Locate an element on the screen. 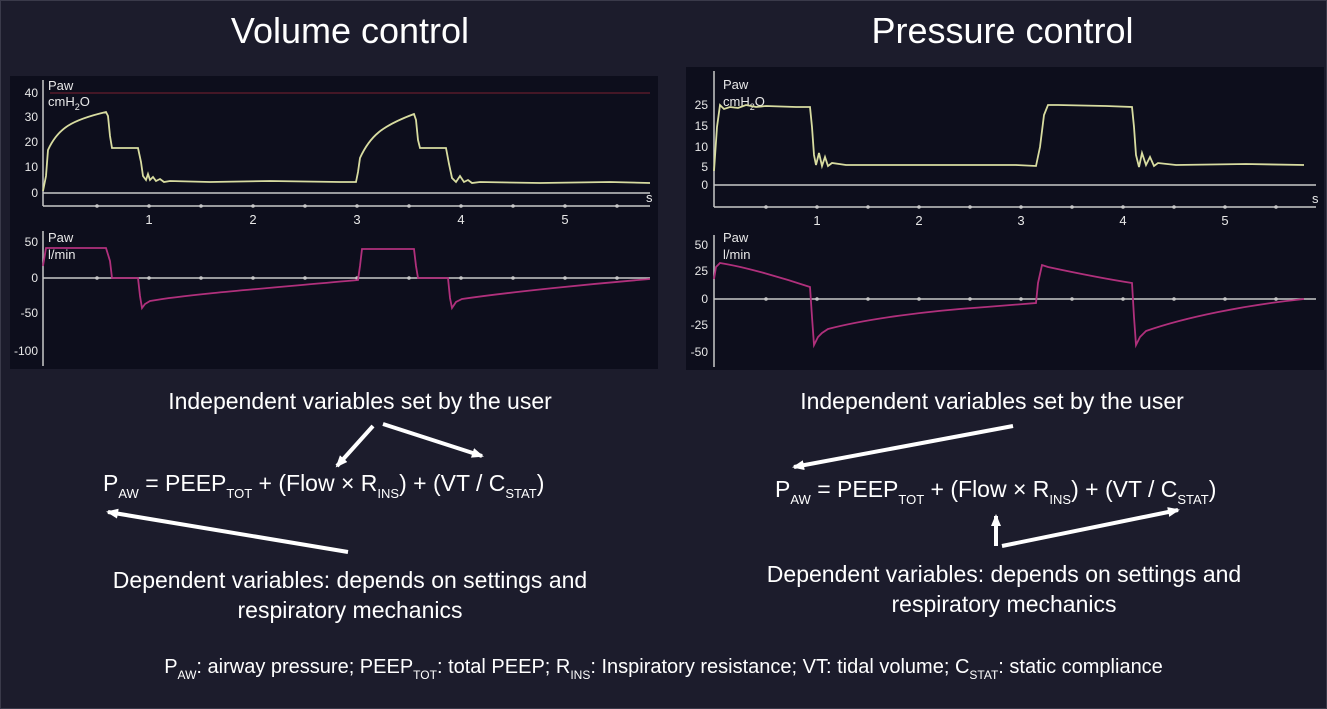  y-tick-30: 30 is located at coordinates (32, 117).